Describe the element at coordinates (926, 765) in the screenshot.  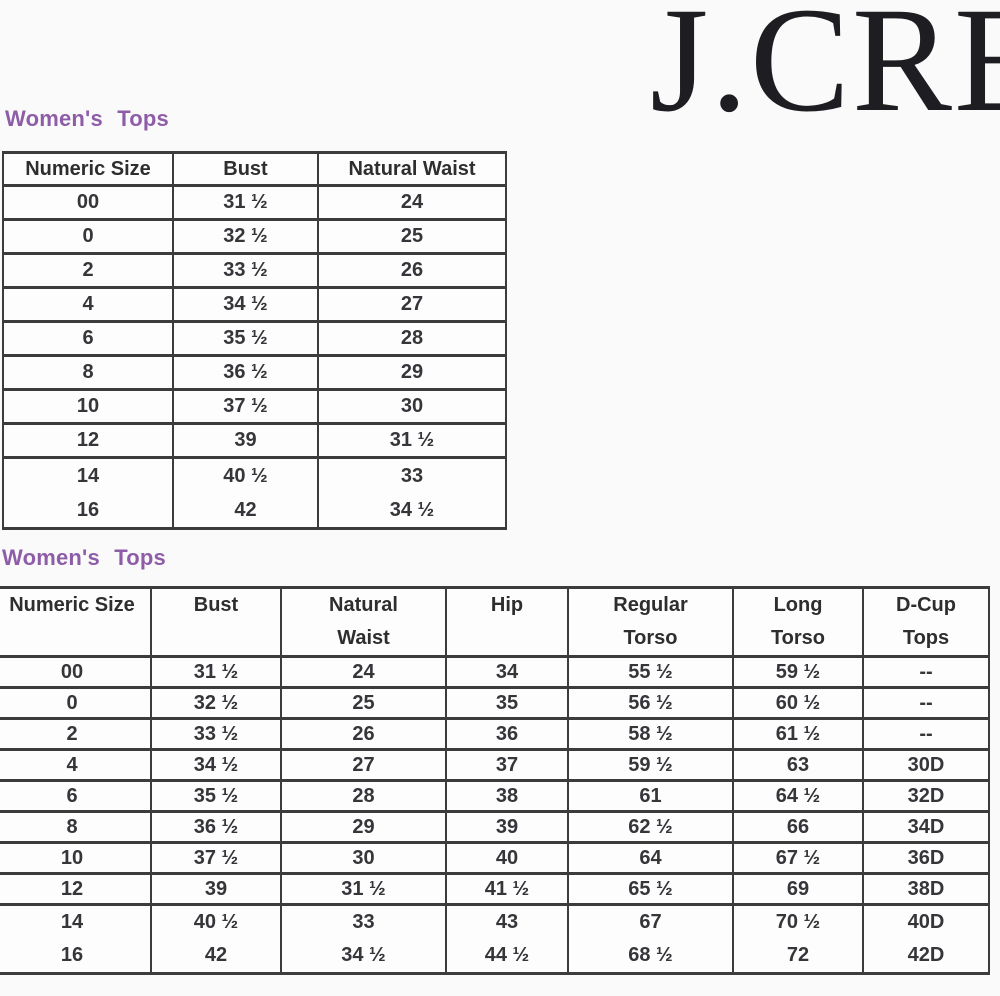
I see `cell: 30D` at that location.